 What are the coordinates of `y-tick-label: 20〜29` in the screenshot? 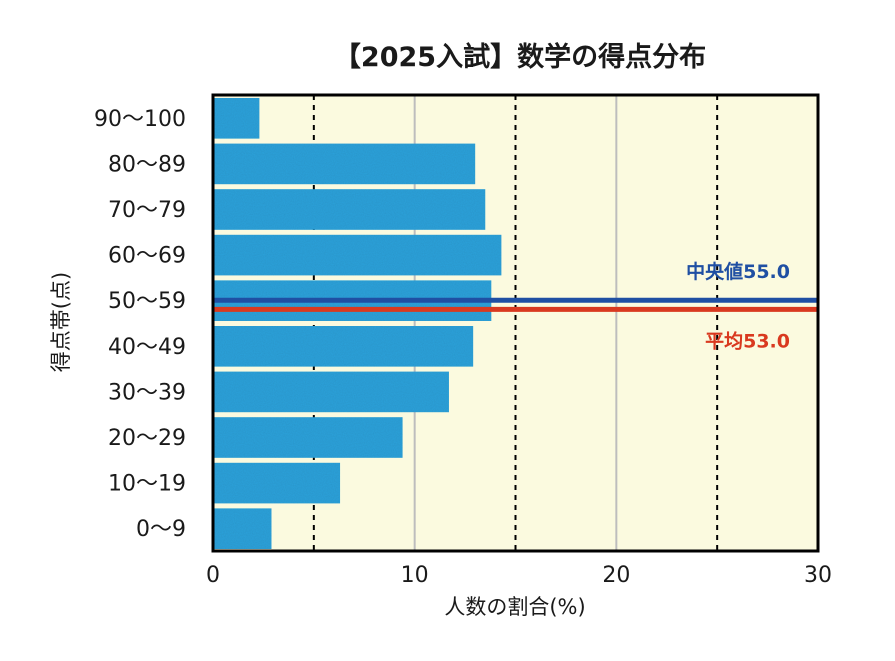 It's located at (147, 438).